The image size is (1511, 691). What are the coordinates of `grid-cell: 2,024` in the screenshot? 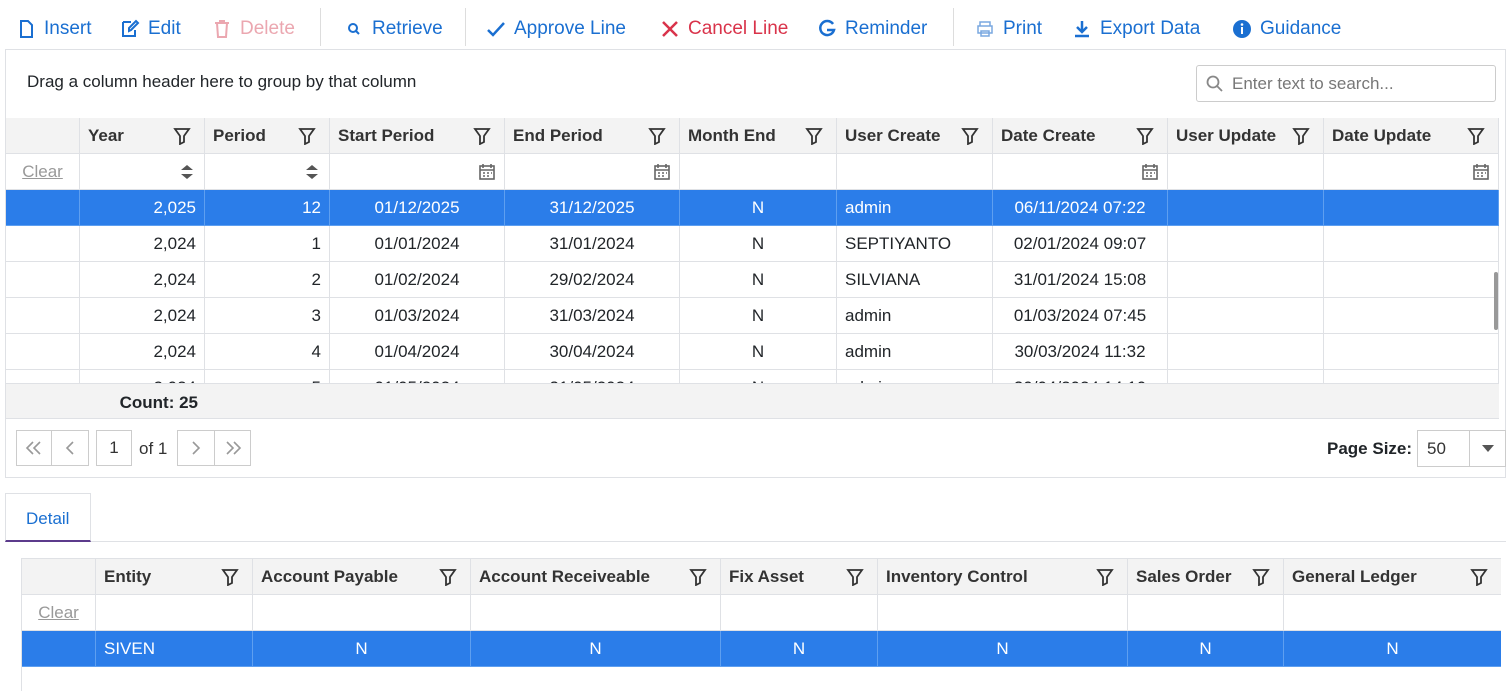 It's located at (142, 280).